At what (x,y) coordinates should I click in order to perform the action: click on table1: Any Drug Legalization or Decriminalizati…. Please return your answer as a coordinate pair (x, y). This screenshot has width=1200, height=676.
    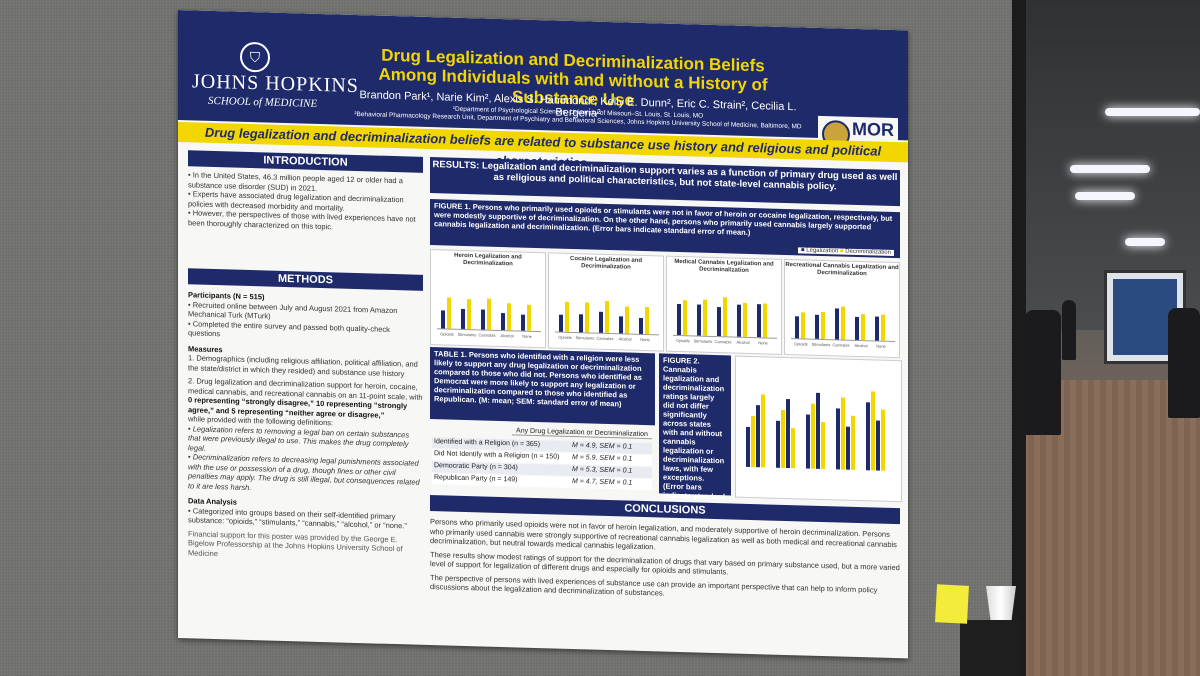
    Looking at the image, I should click on (542, 458).